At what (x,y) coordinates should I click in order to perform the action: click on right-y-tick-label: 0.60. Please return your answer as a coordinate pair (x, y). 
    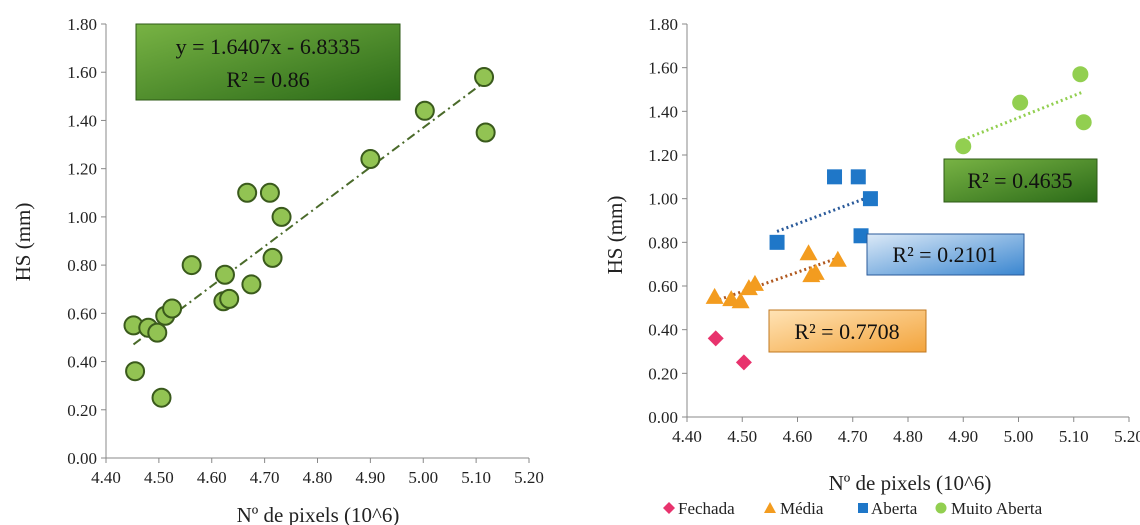
    Looking at the image, I should click on (663, 286).